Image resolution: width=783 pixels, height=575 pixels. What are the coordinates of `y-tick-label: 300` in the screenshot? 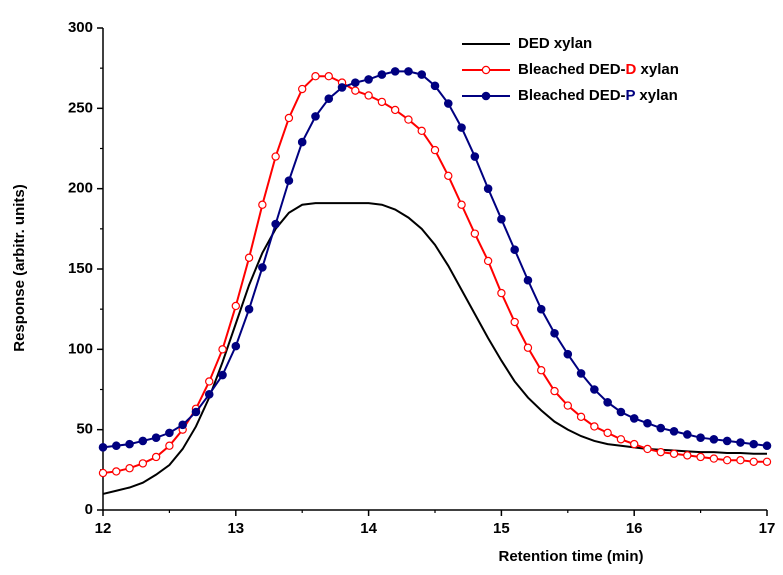 It's located at (80, 27).